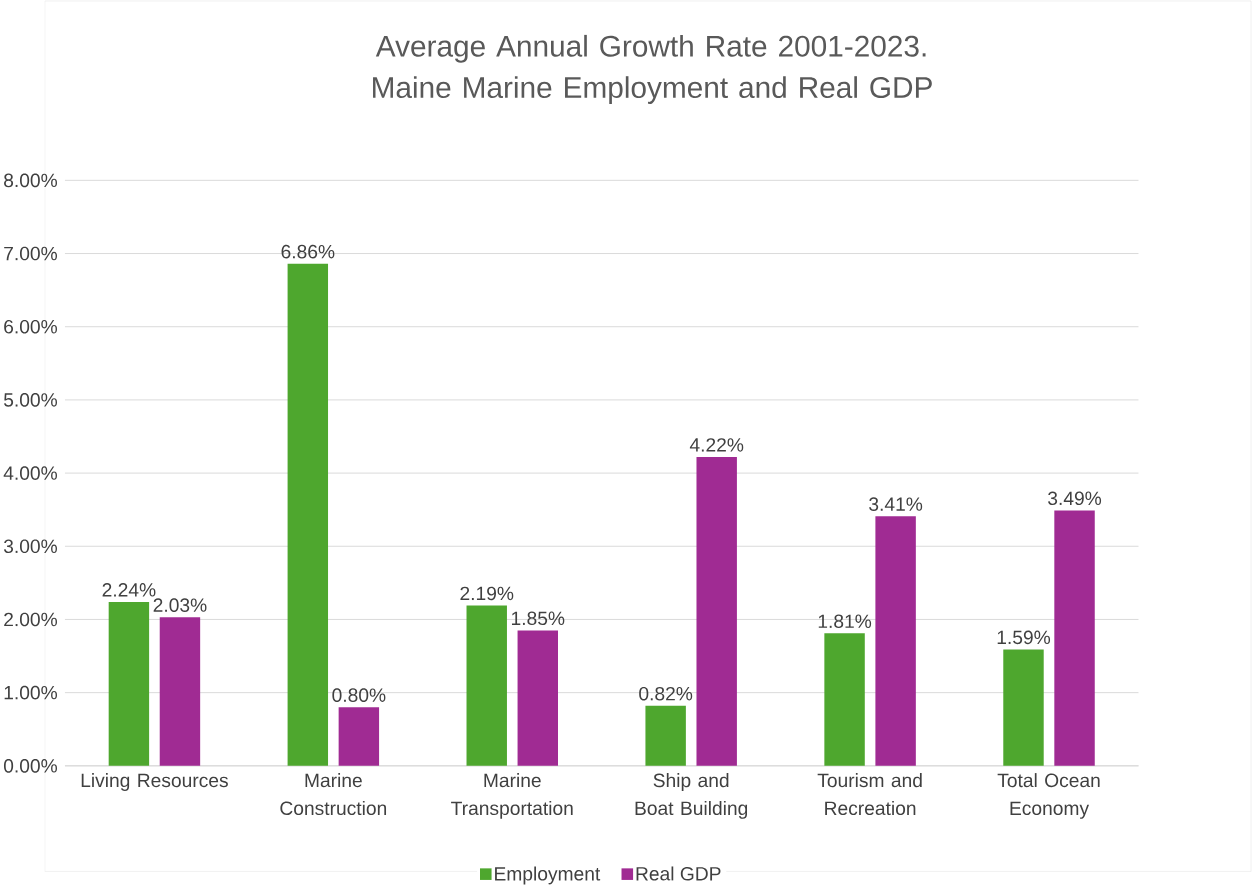  I want to click on data-label: 4.22%, so click(716, 445).